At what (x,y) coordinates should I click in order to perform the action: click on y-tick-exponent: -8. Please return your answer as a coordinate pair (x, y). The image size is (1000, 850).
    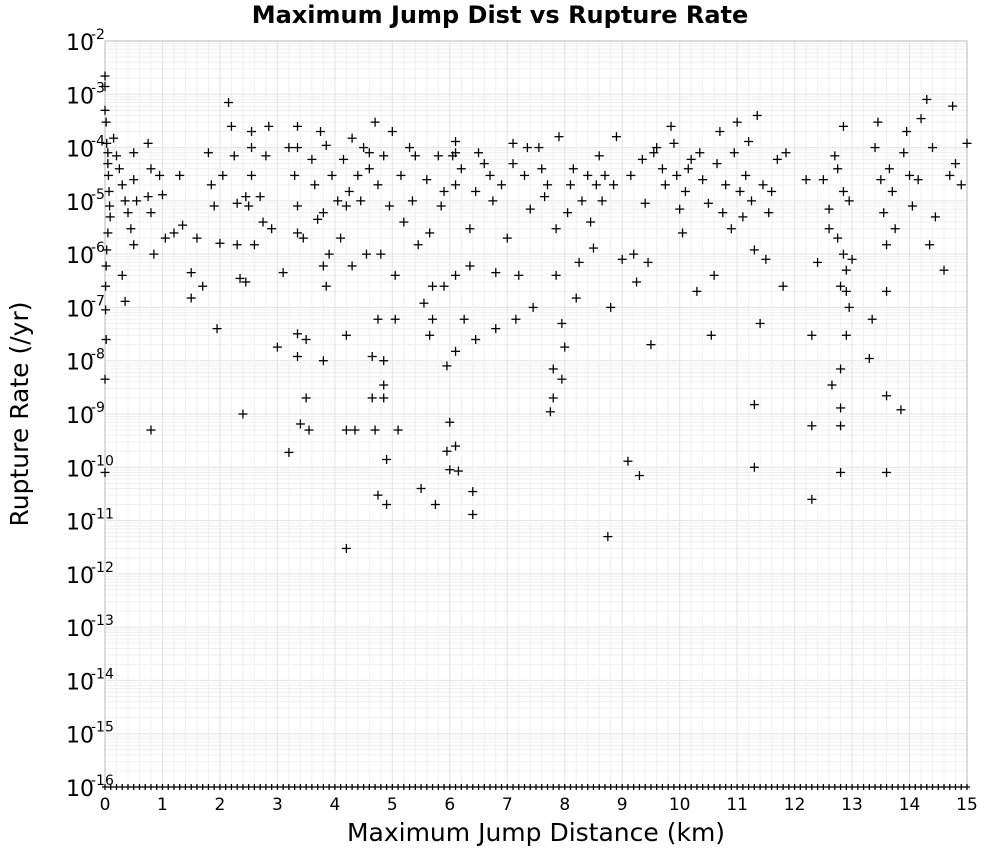
    Looking at the image, I should click on (98, 355).